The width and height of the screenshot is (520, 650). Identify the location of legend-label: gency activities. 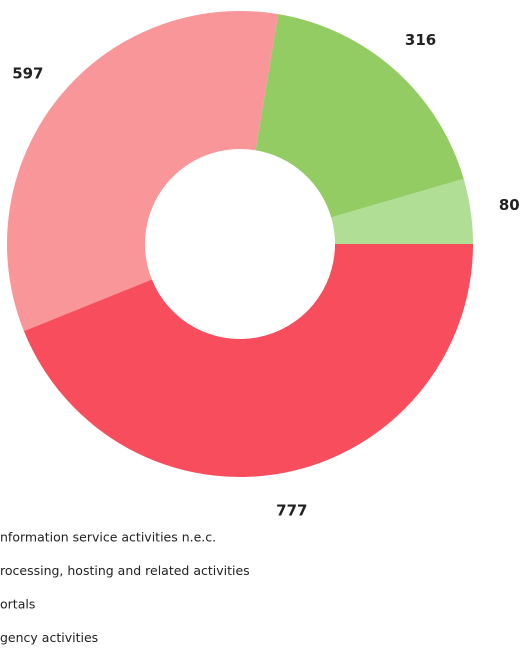
(49, 637).